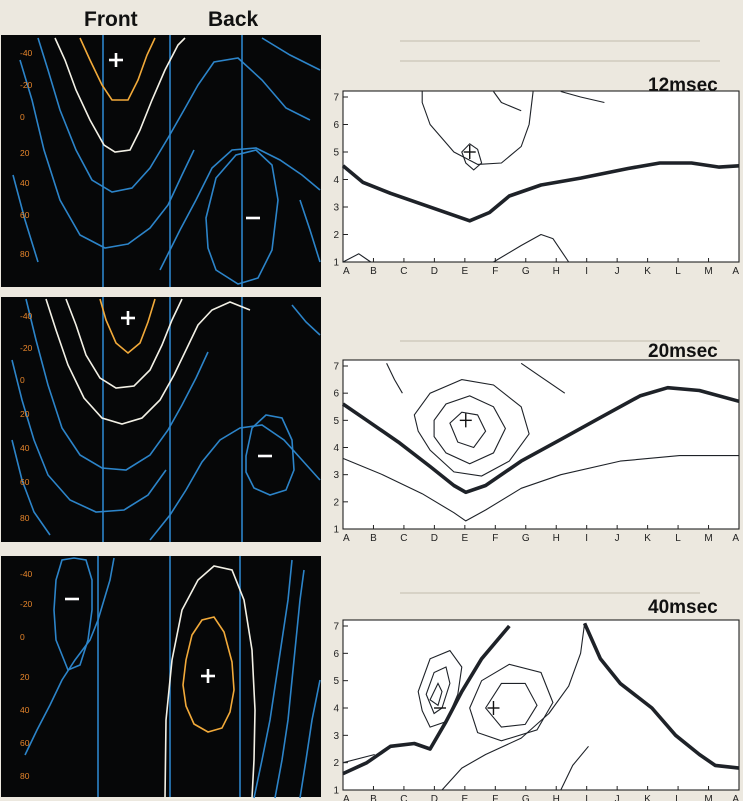  I want to click on contour-panel-background, so click(161, 676).